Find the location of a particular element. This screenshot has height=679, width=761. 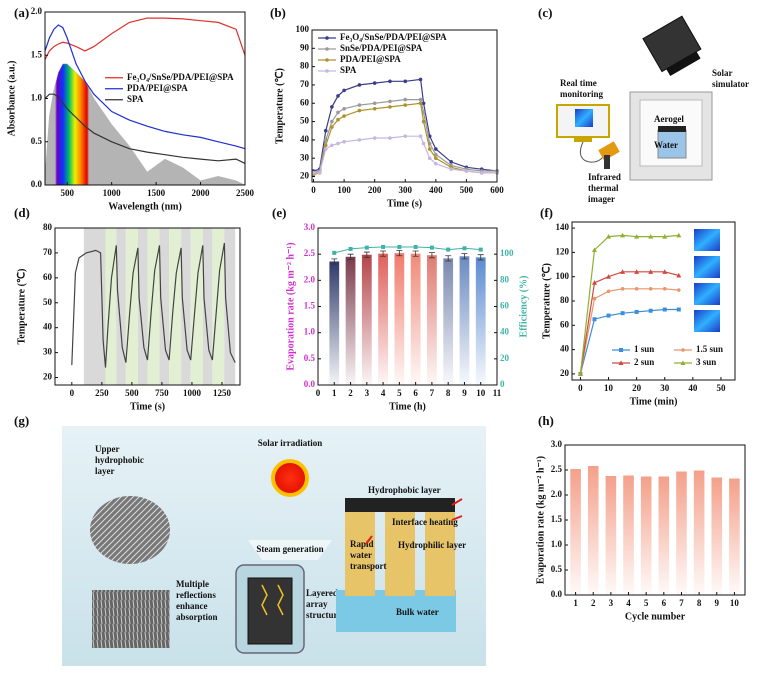

x-axis-label: Time (h) is located at coordinates (407, 406).